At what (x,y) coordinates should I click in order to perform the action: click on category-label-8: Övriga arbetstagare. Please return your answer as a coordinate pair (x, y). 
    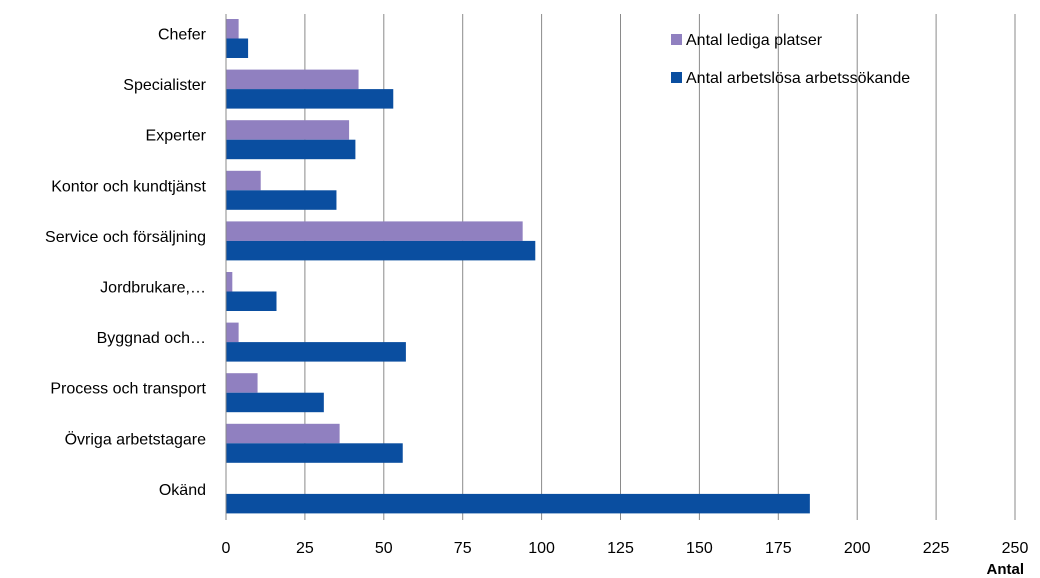
    Looking at the image, I should click on (136, 439).